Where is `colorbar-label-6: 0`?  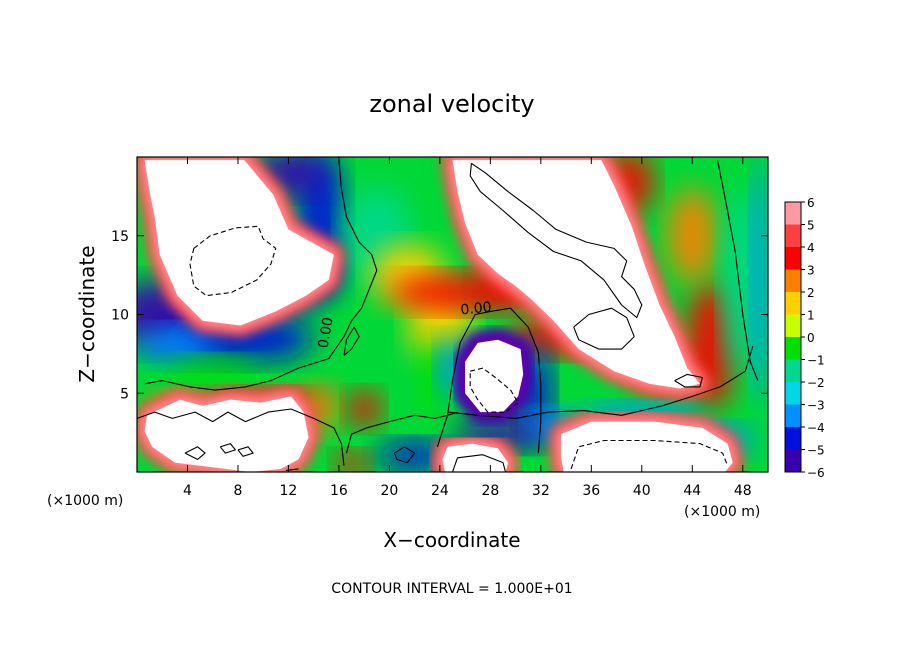 colorbar-label-6: 0 is located at coordinates (811, 338).